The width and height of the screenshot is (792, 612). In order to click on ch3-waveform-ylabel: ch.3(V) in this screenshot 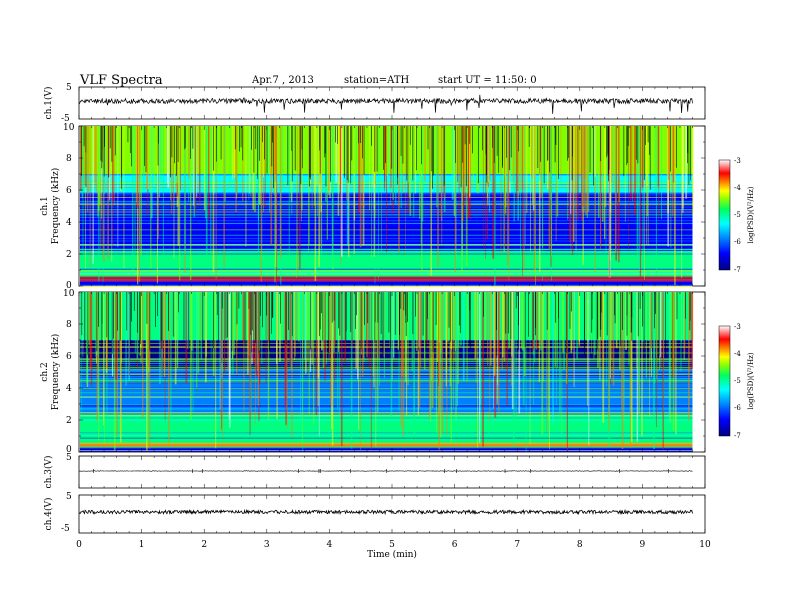, I will do `click(48, 472)`.